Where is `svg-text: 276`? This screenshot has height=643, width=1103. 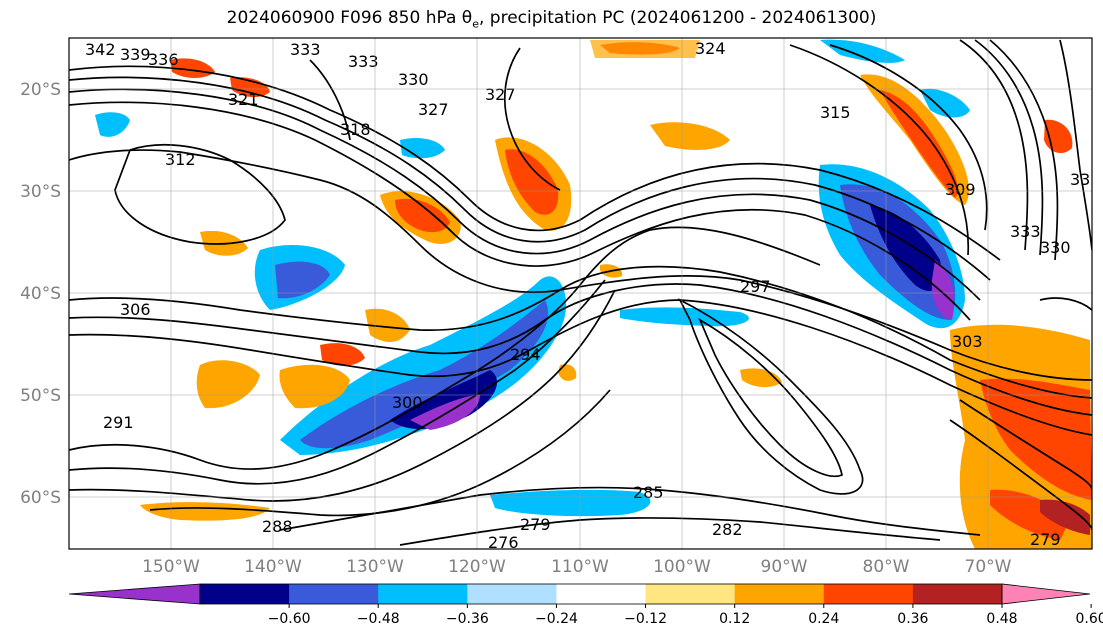
svg-text: 276 is located at coordinates (503, 542).